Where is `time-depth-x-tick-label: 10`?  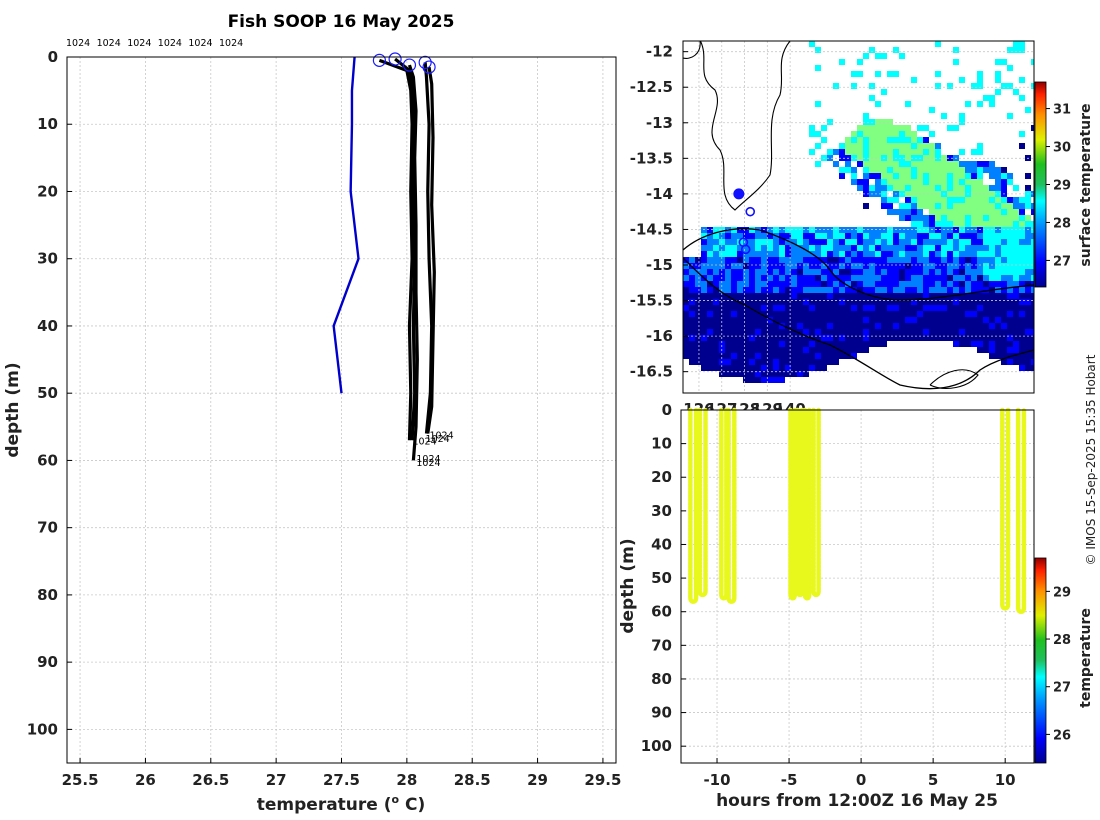
time-depth-x-tick-label: 10 is located at coordinates (1005, 780).